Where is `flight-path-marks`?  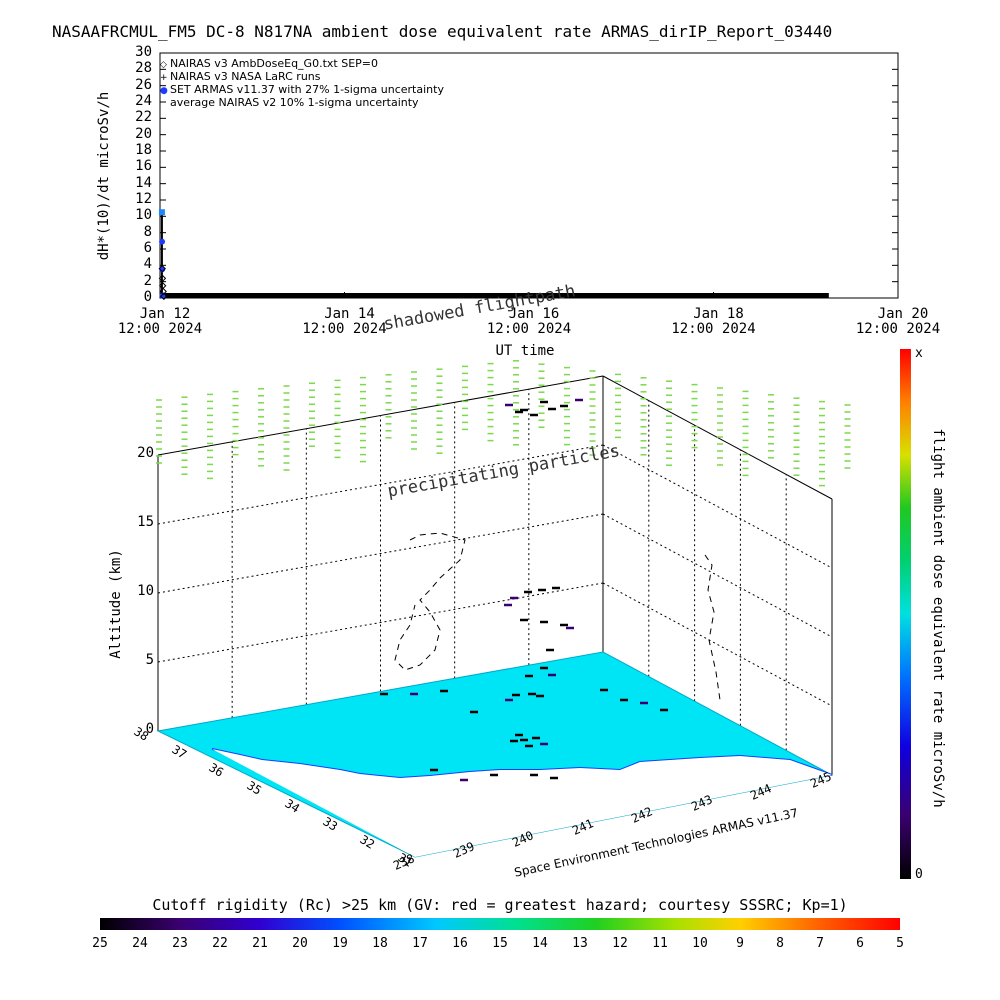 flight-path-marks is located at coordinates (524, 590).